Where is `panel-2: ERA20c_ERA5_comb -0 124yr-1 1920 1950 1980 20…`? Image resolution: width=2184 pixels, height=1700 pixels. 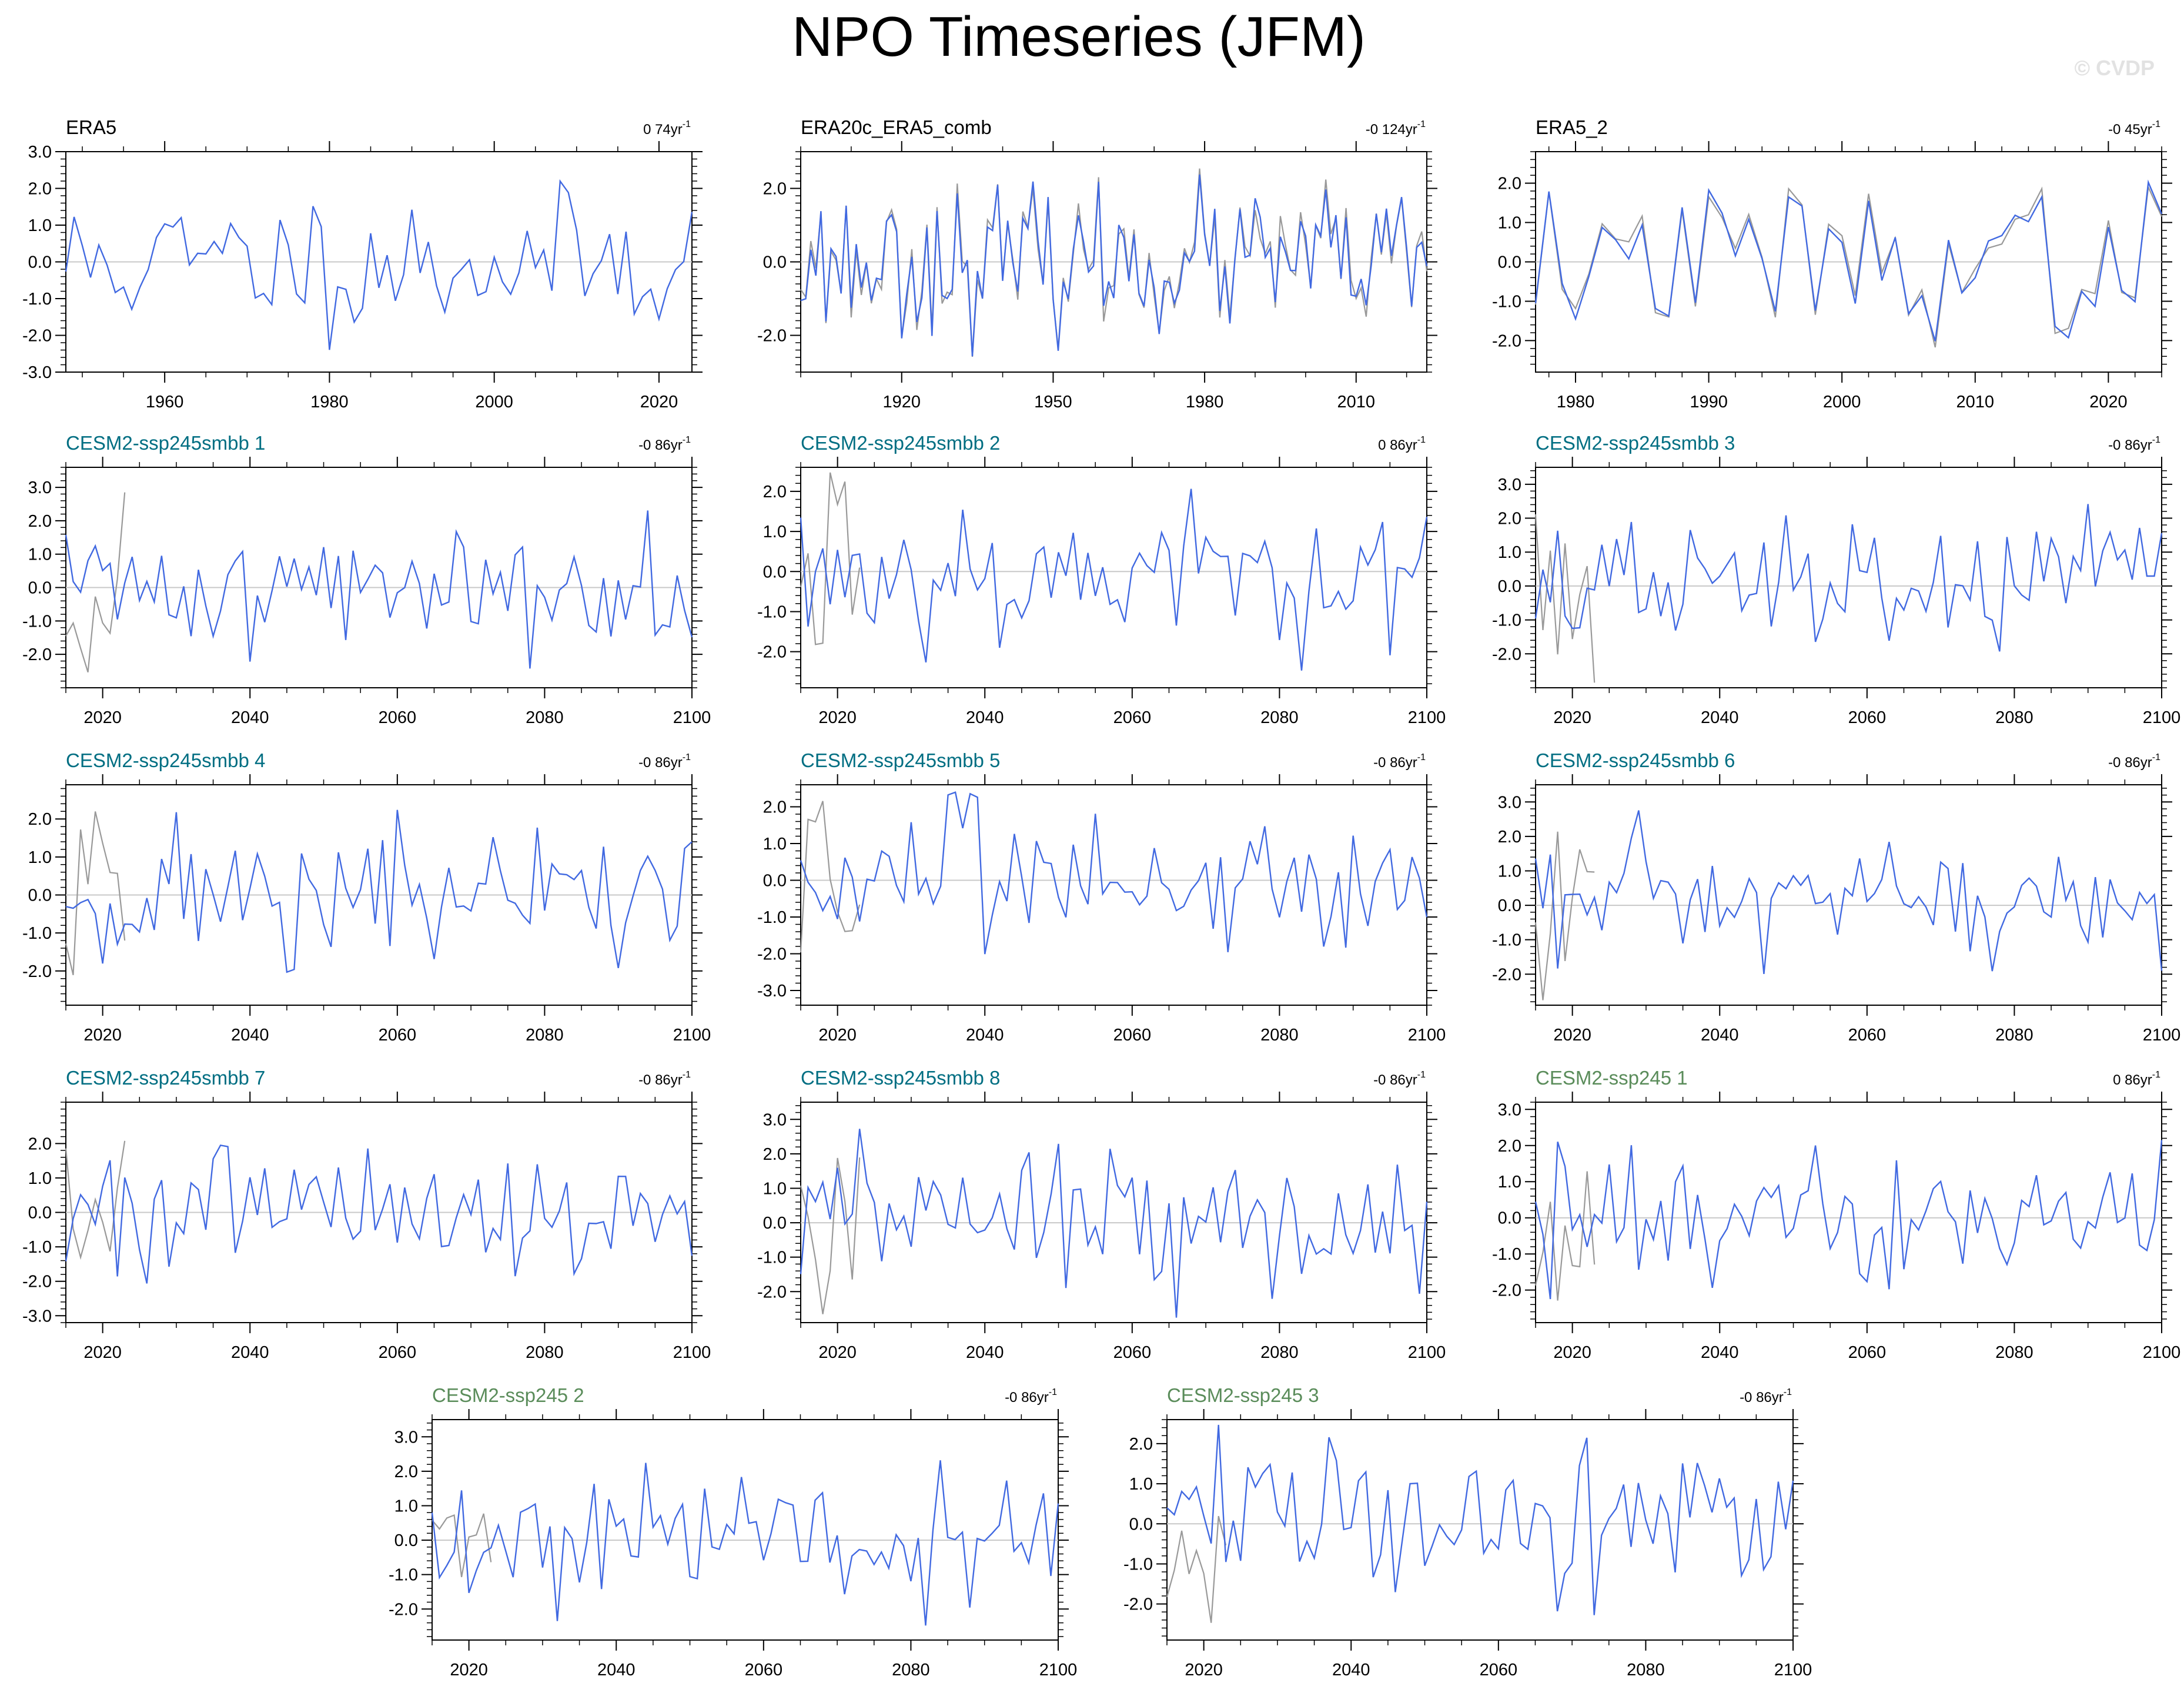 panel-2: ERA20c_ERA5_comb -0 124yr-1 1920 1950 1980 20… is located at coordinates (1097, 263).